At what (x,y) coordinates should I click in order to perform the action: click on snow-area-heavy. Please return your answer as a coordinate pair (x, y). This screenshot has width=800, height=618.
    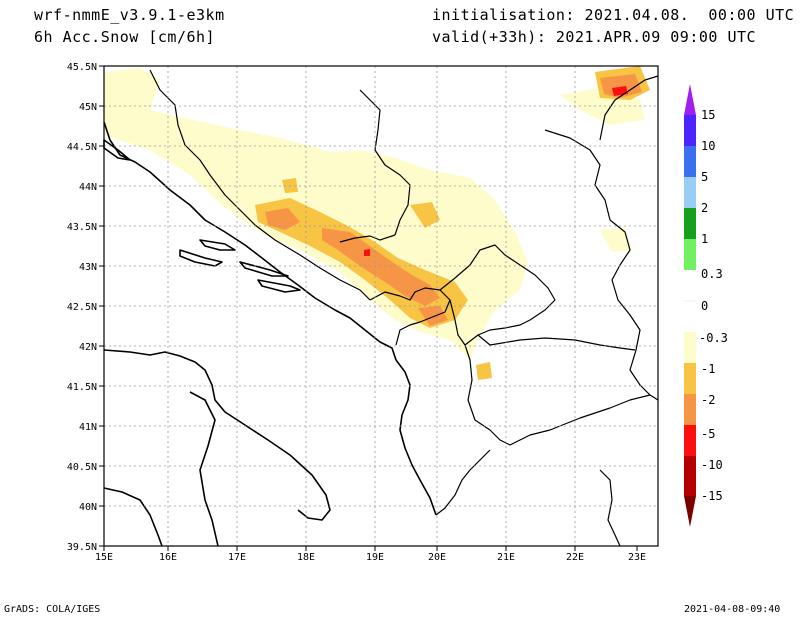
    Looking at the image, I should click on (282, 219).